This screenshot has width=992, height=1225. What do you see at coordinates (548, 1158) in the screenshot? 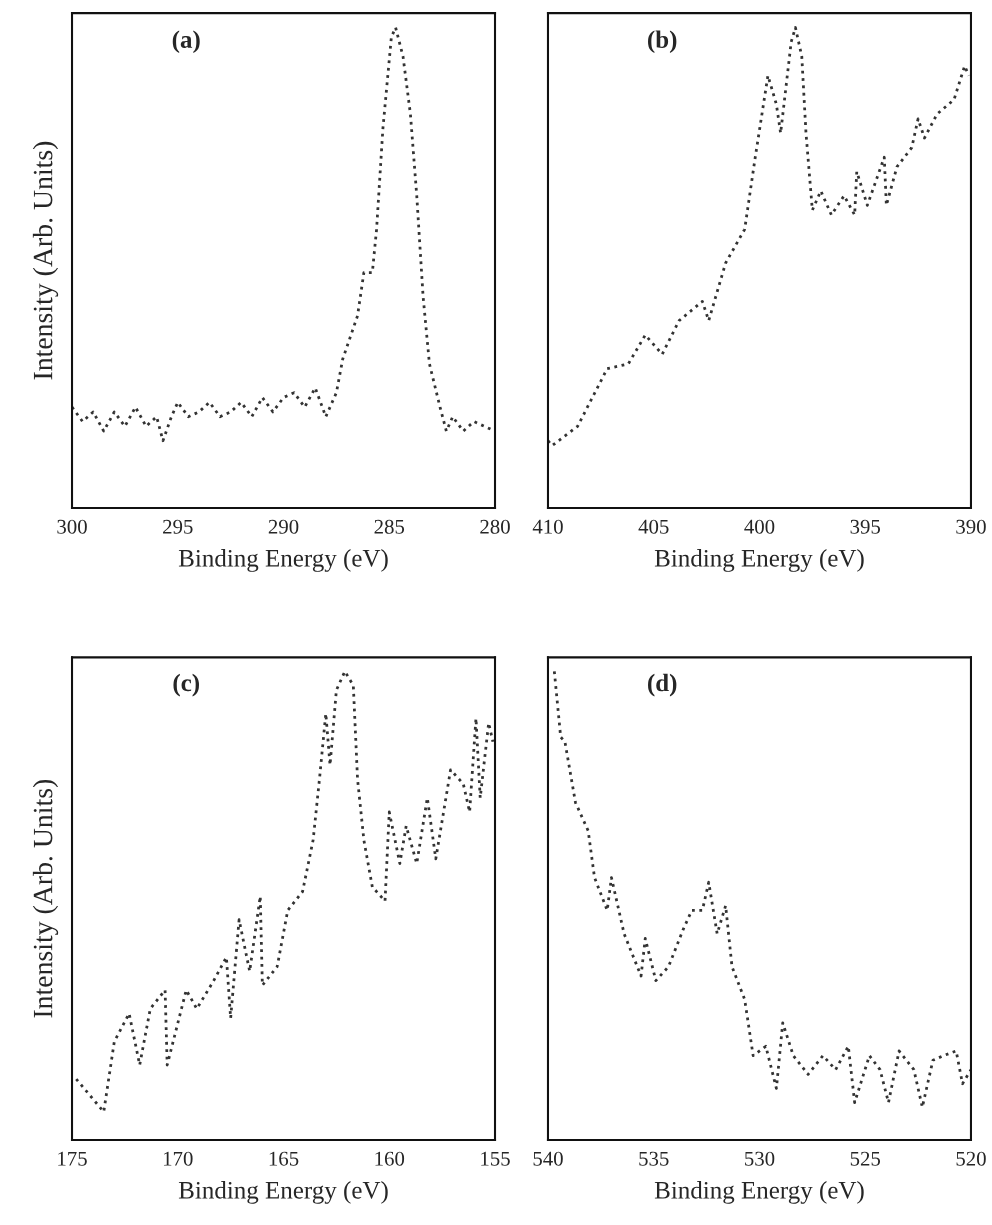
I see `x-tick-label: 540` at bounding box center [548, 1158].